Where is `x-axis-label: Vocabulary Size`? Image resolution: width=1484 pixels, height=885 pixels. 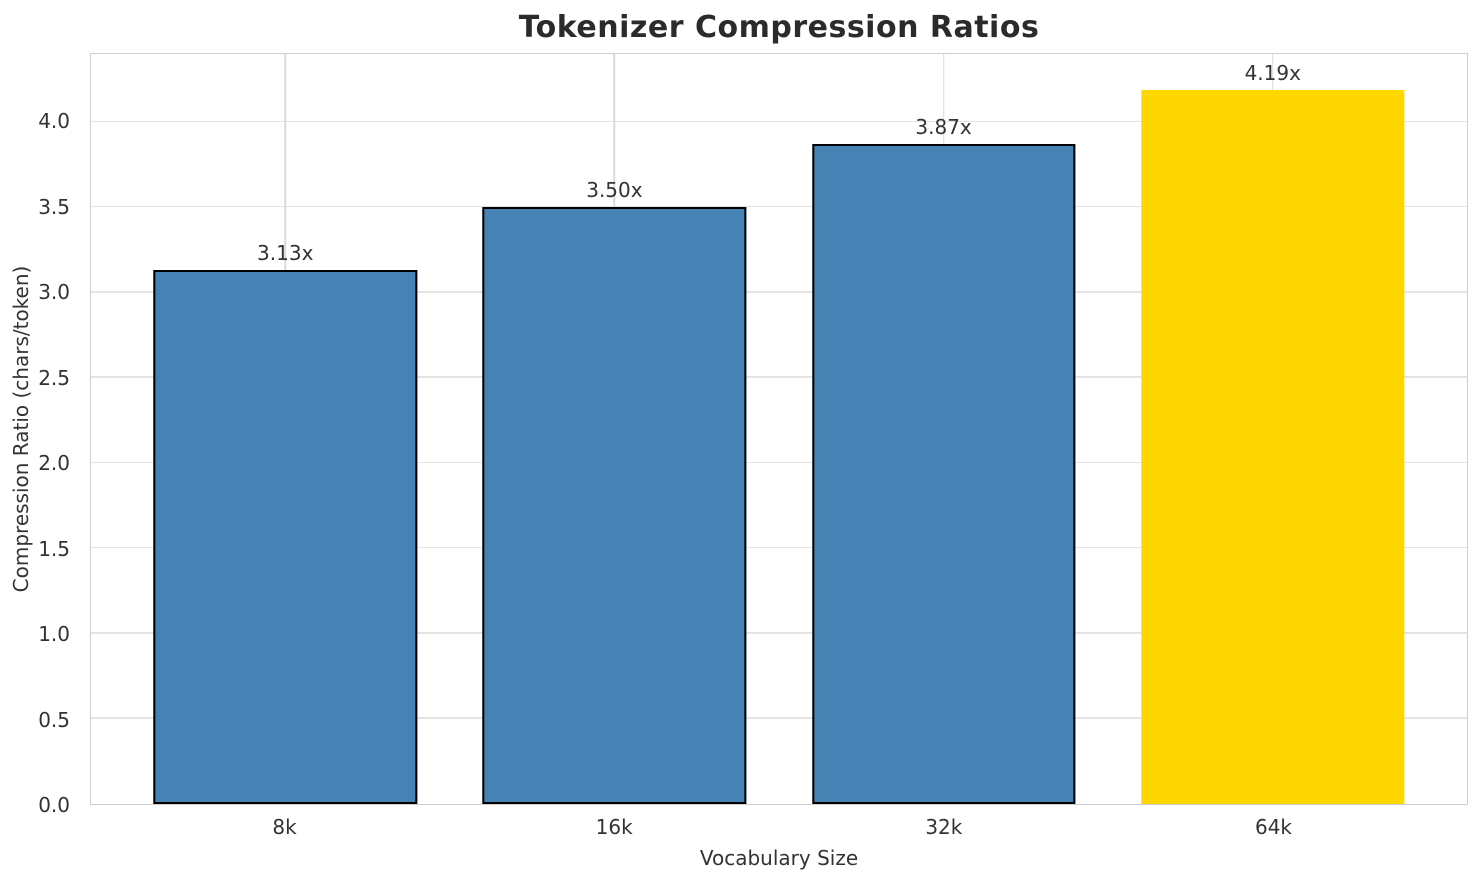
x-axis-label: Vocabulary Size is located at coordinates (779, 858).